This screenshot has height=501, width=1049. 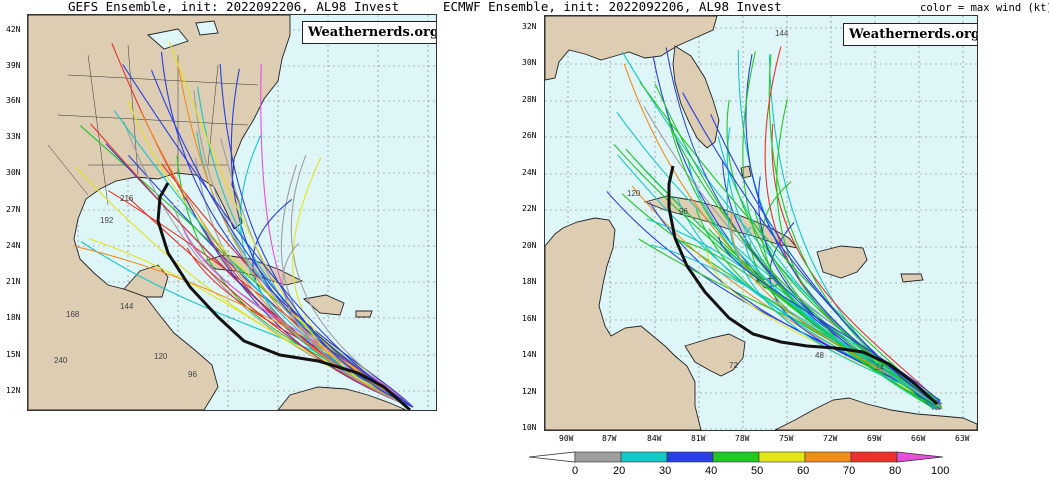 I want to click on colorbar-tick: 50, so click(x=757, y=471).